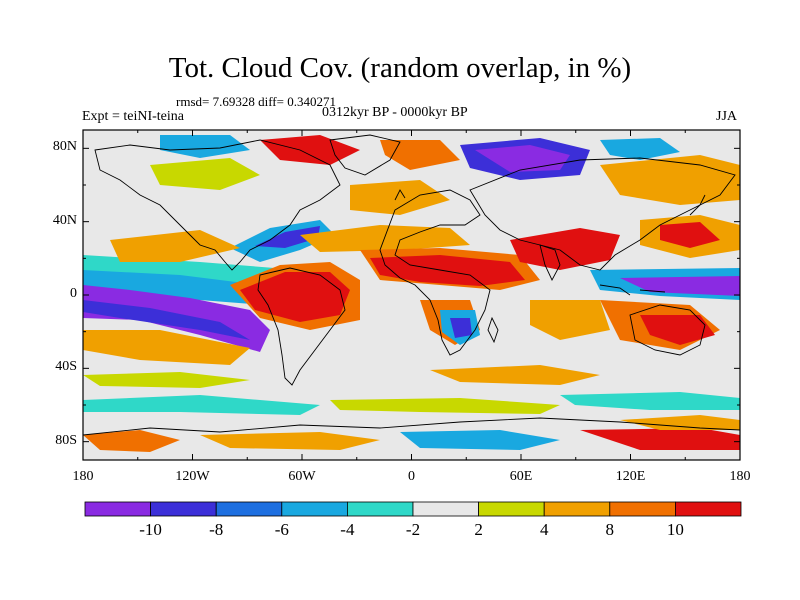  What do you see at coordinates (395, 112) in the screenshot?
I see `period-label: 0312kyr BP - 0000kyr BP` at bounding box center [395, 112].